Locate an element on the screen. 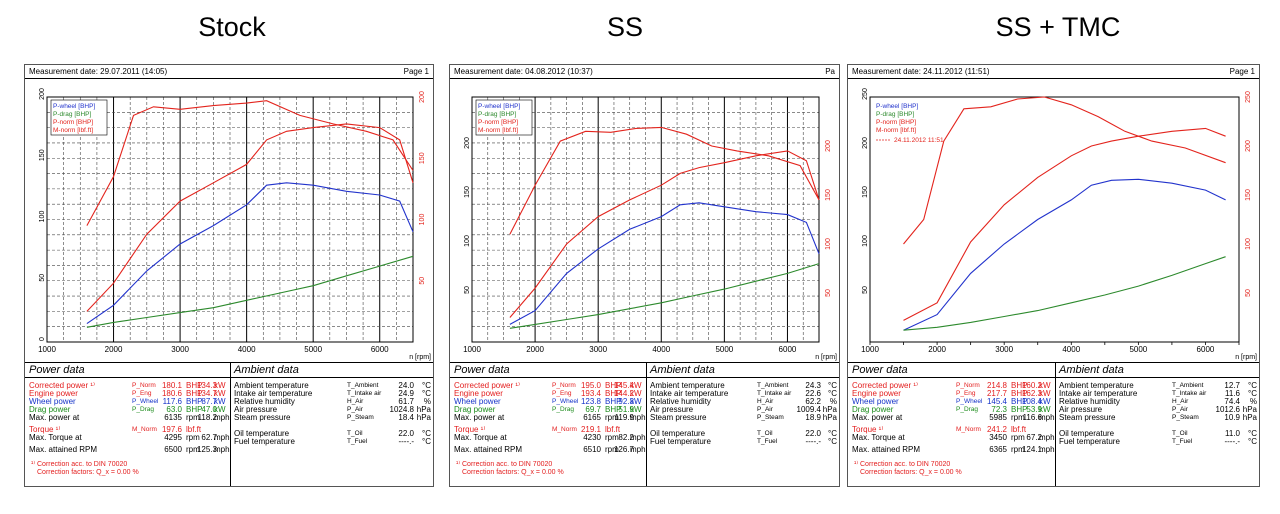 The image size is (1280, 514). power-value-1: 4295 is located at coordinates (173, 437).